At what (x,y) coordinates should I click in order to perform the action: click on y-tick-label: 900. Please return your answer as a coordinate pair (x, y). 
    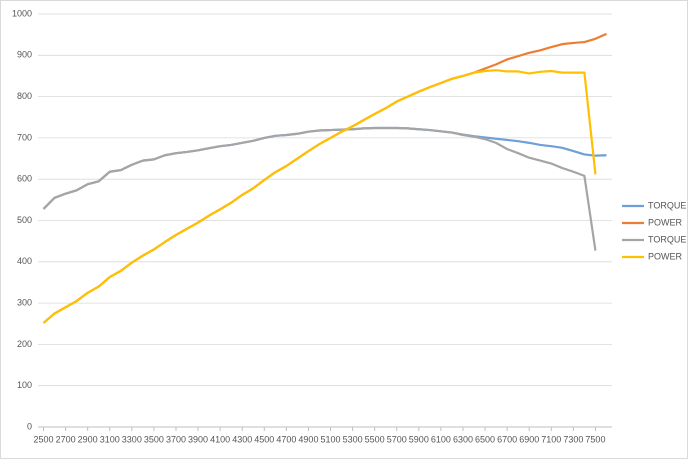
    Looking at the image, I should click on (24, 55).